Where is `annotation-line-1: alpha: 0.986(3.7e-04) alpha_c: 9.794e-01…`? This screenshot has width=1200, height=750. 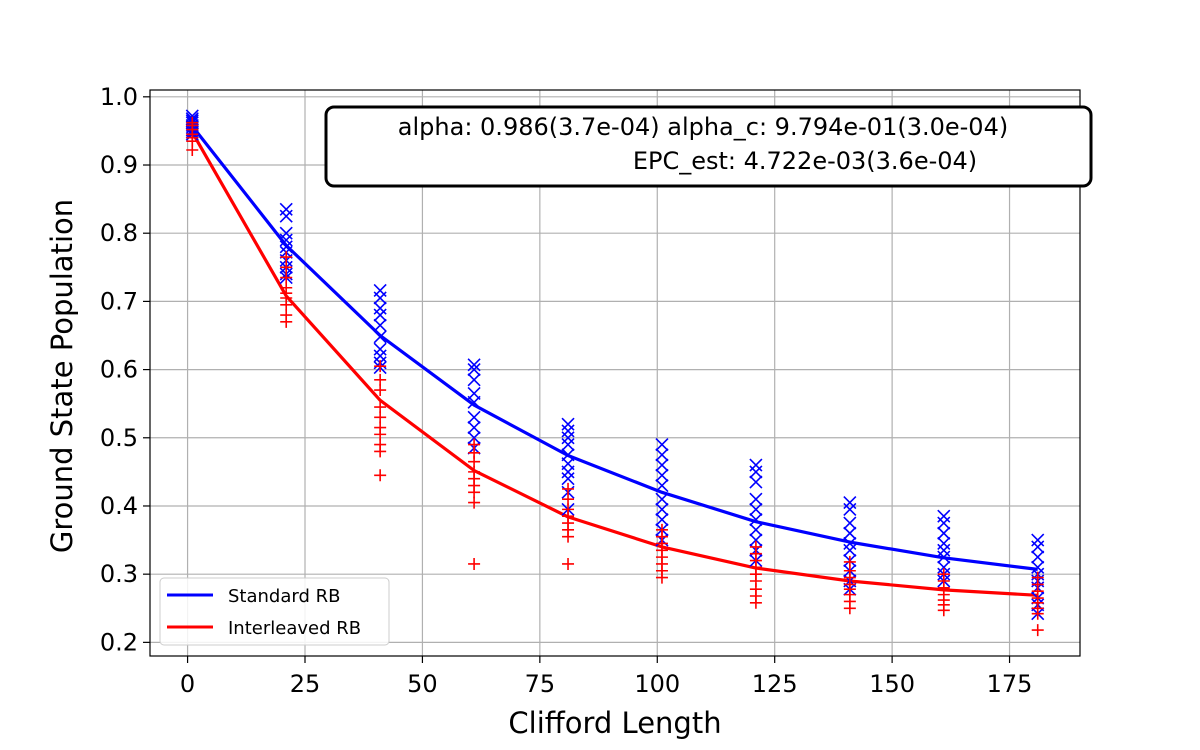
annotation-line-1: alpha: 0.986(3.7e-04) alpha_c: 9.794e-01… is located at coordinates (703, 127).